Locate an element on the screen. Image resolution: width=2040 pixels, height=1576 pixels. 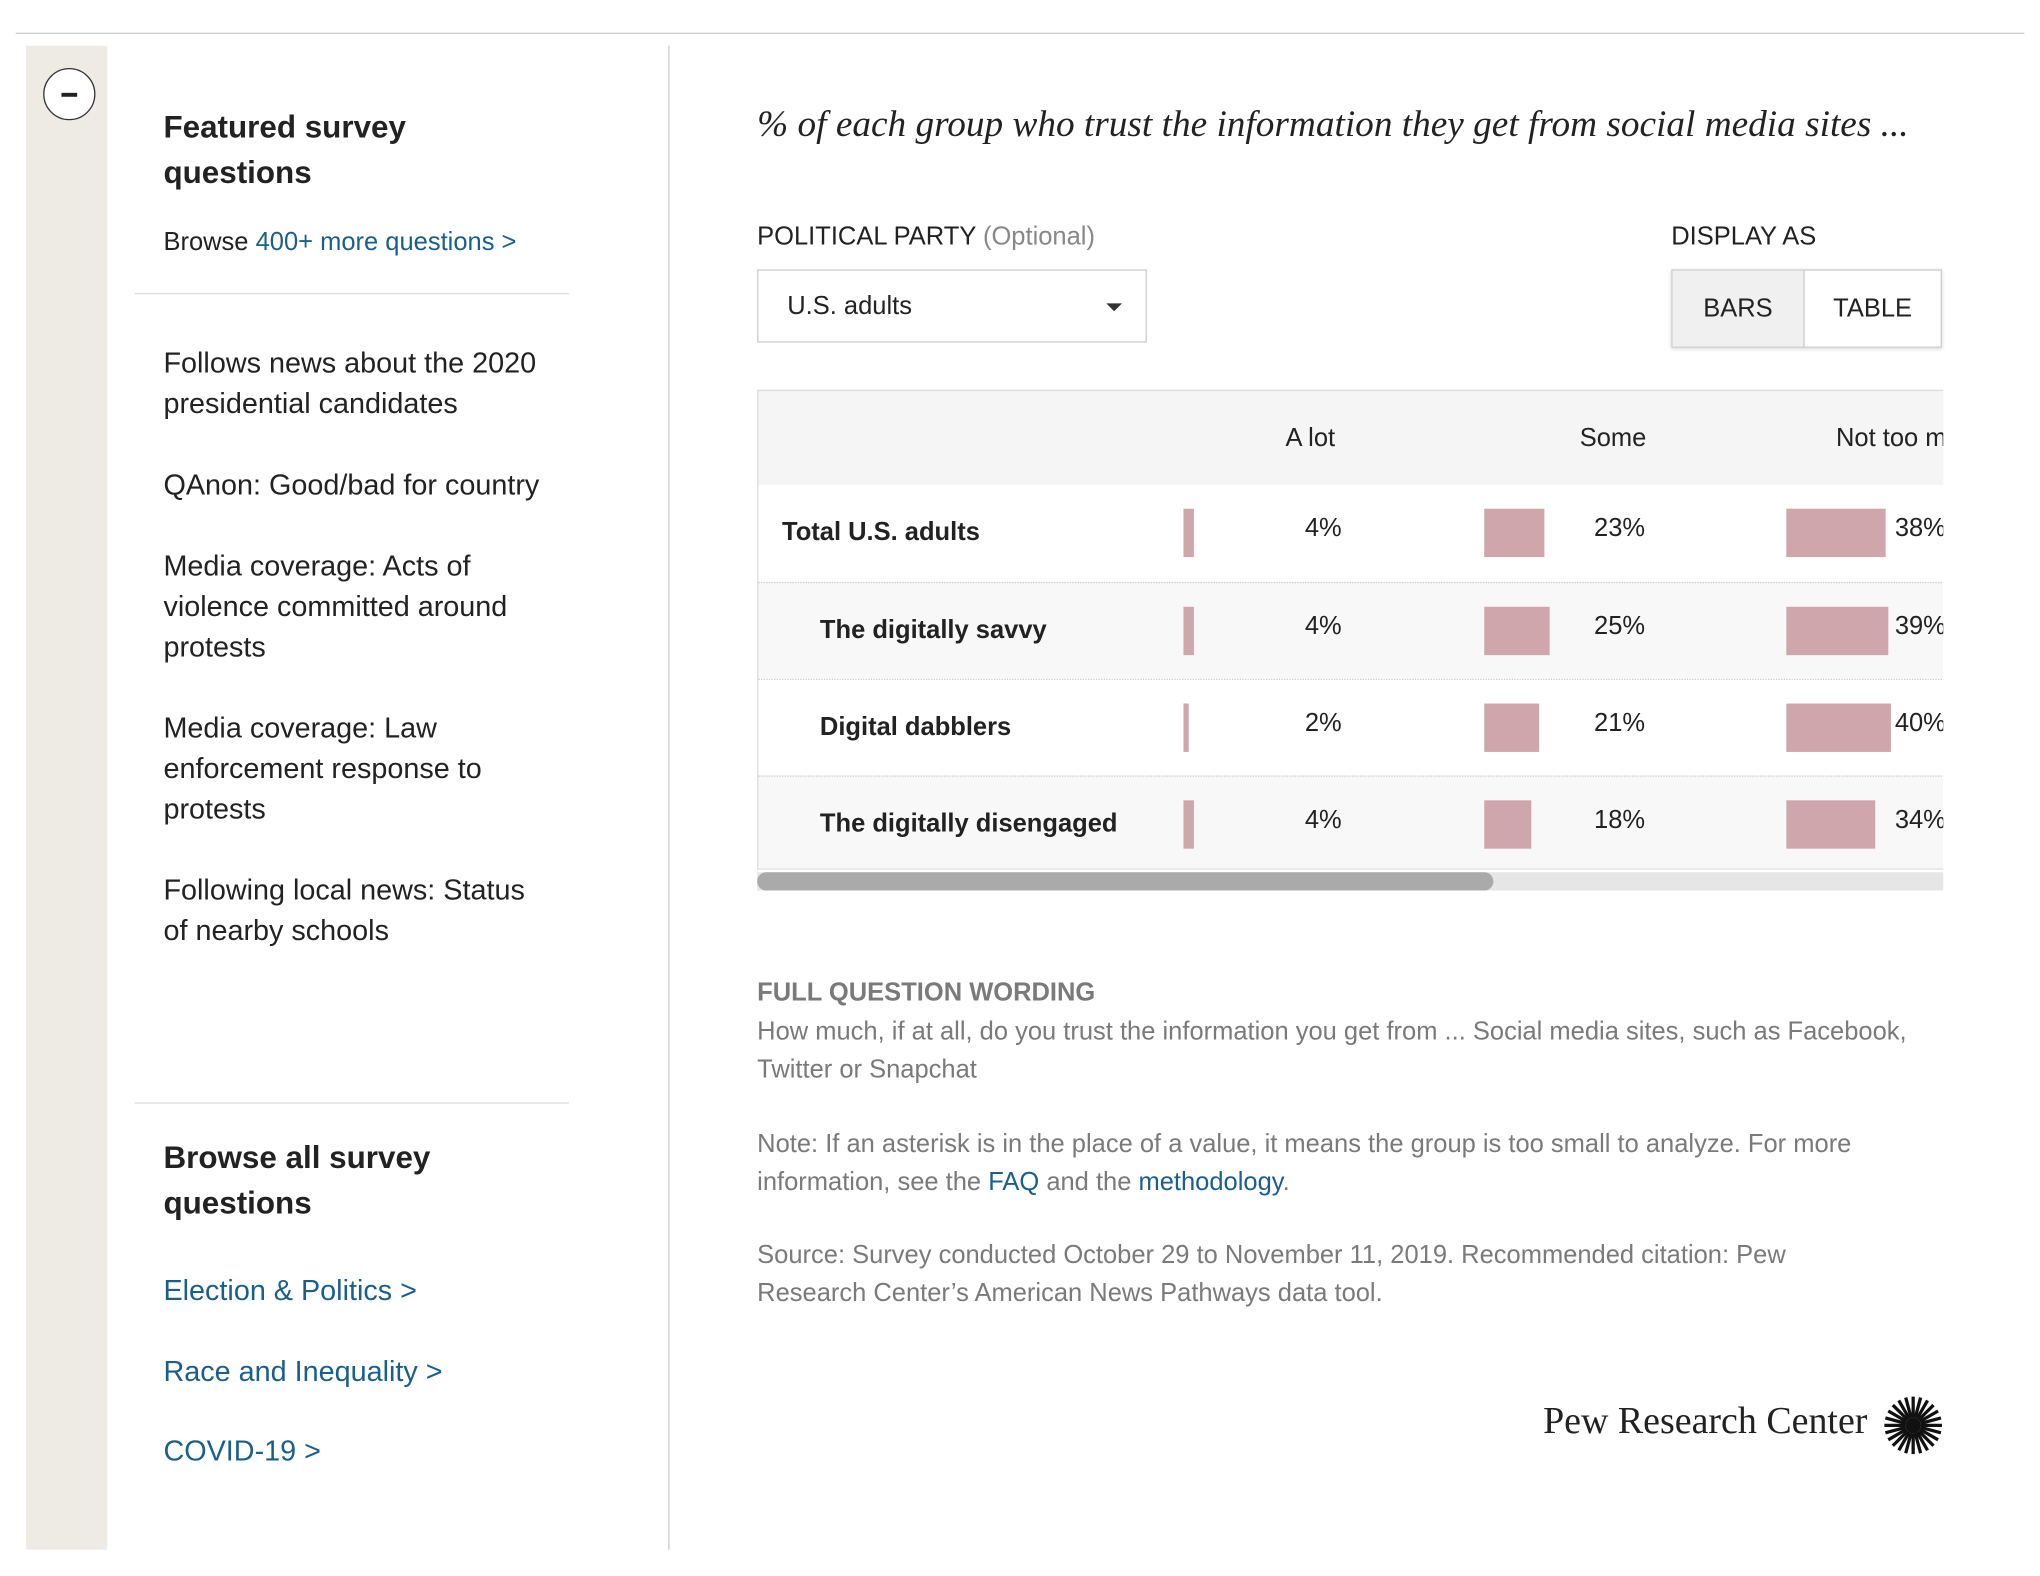
table-row: The digitally savvy 4% 25% 39% is located at coordinates (1351, 630).